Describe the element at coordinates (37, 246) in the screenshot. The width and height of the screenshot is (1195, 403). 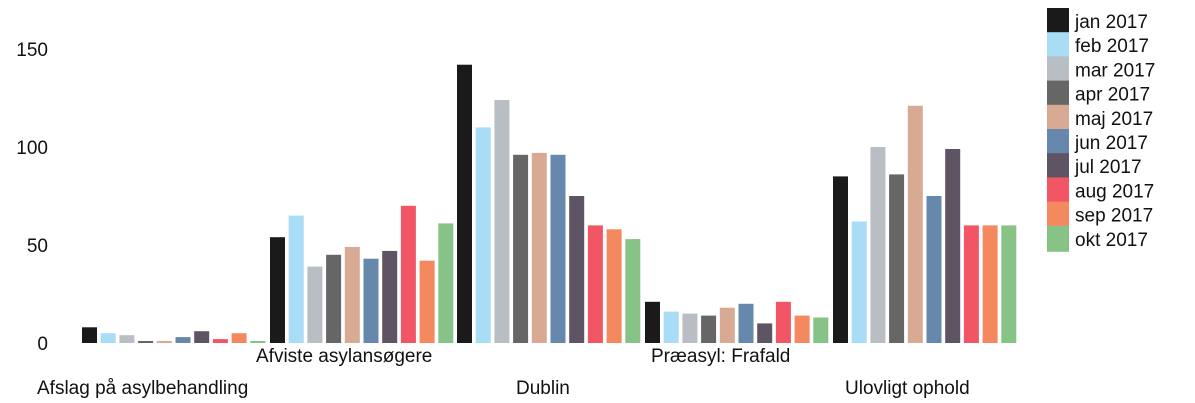
I see `y-tick-label: 50` at that location.